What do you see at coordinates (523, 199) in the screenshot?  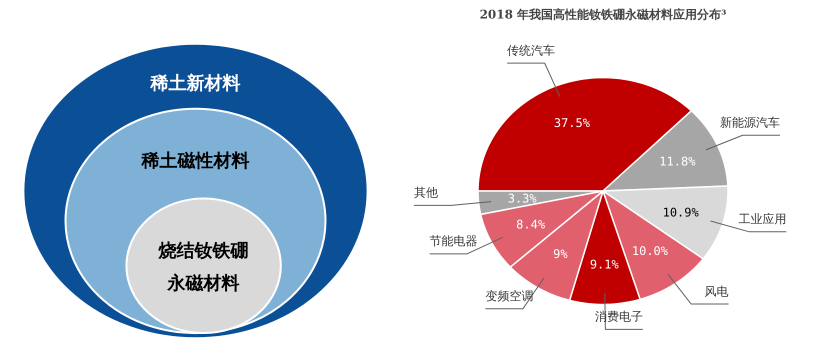 I see `data-label: 3.3%` at bounding box center [523, 199].